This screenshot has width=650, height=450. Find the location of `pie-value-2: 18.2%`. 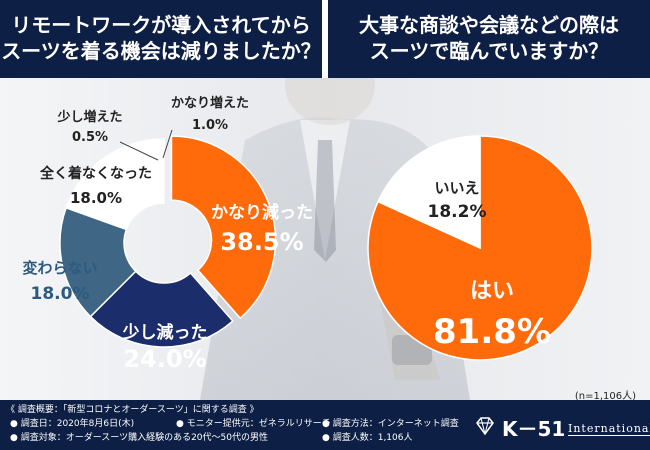

pie-value-2: 18.2% is located at coordinates (457, 212).